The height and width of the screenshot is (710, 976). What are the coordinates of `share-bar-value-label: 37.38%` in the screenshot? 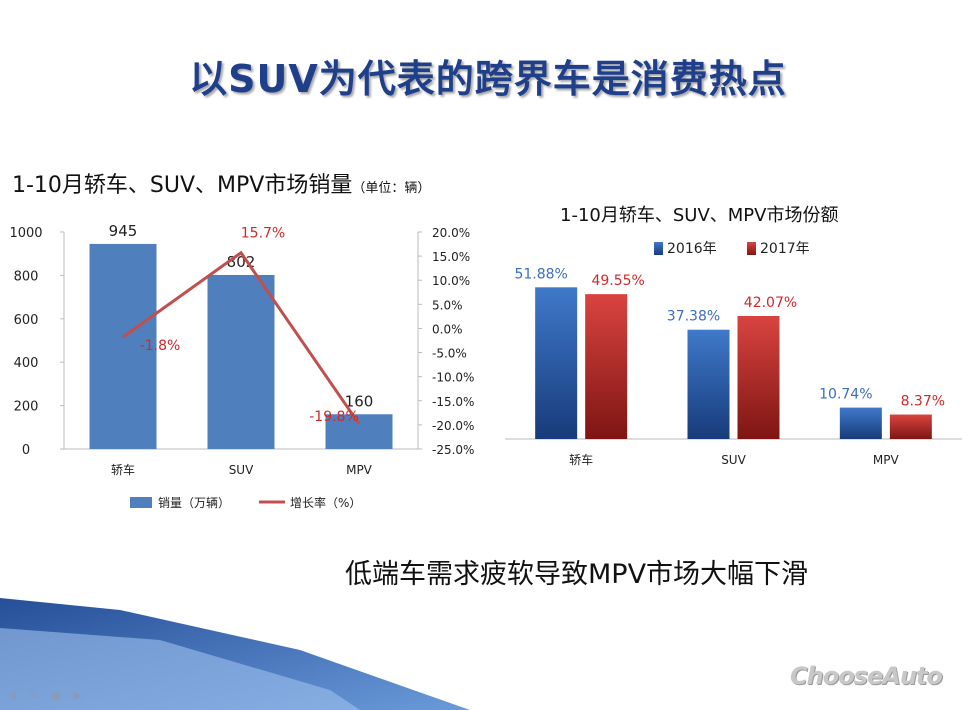 It's located at (693, 317).